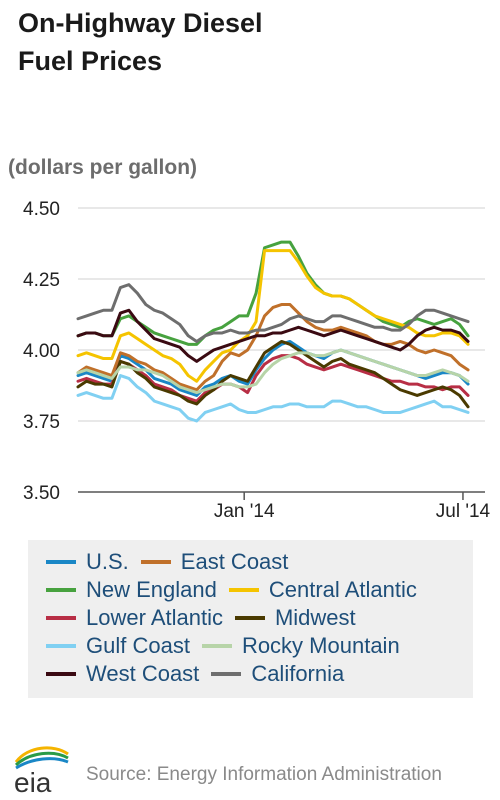 The width and height of the screenshot is (500, 800). Describe the element at coordinates (107, 561) in the screenshot. I see `legend-label: U.S.` at that location.